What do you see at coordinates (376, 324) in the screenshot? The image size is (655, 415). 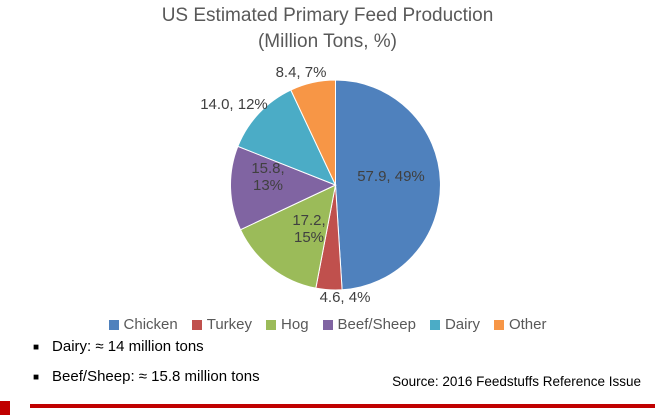 I see `legend-label: Beef/Sheep` at bounding box center [376, 324].